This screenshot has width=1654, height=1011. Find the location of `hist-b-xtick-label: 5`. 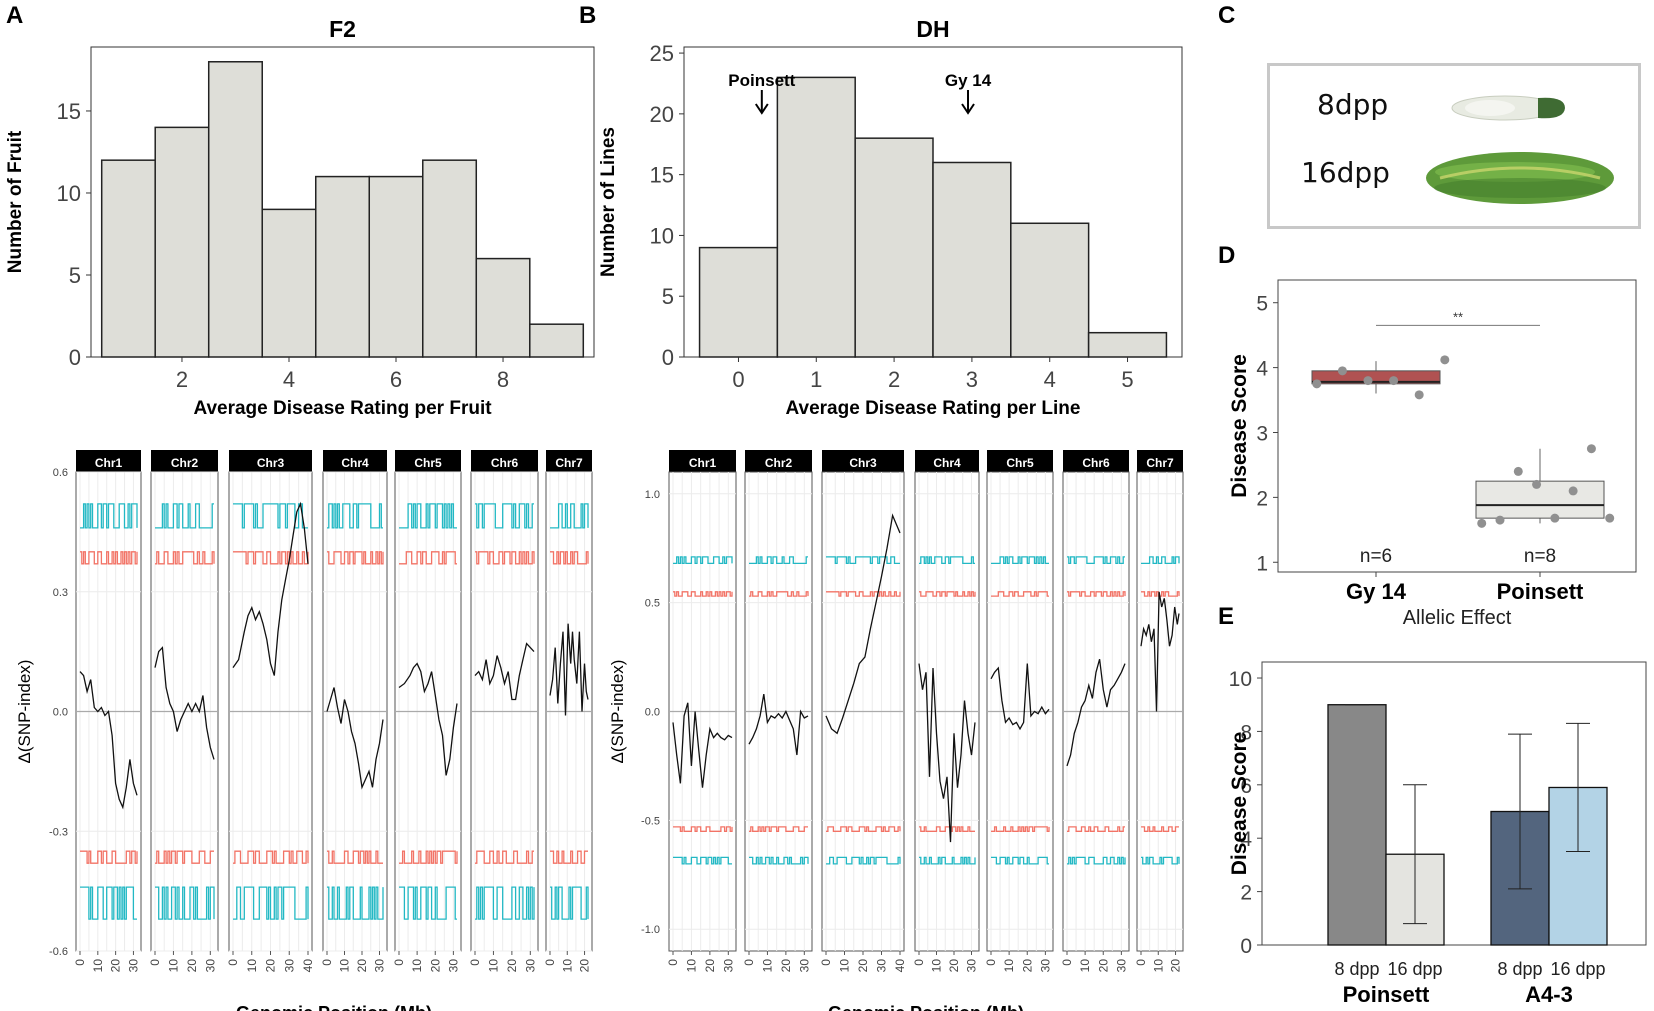

hist-b-xtick-label: 5 is located at coordinates (1127, 379).